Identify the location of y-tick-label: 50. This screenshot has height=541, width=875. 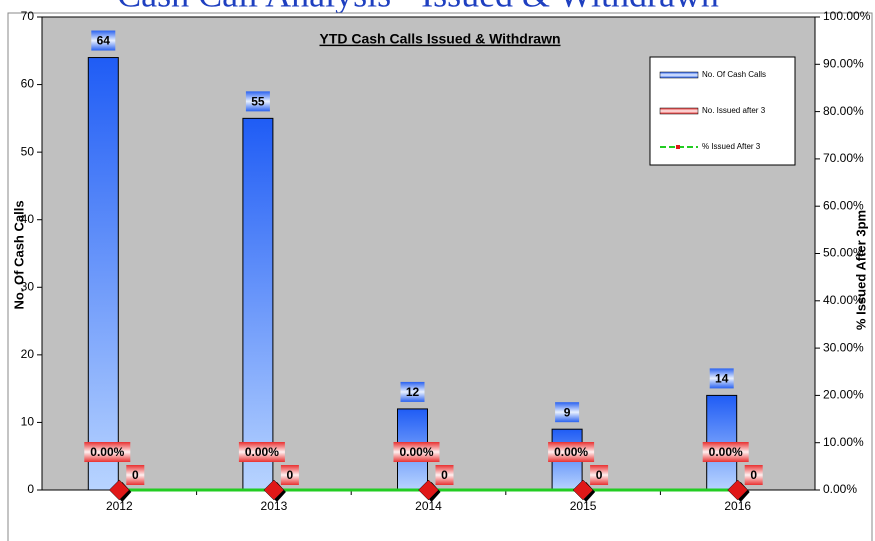
(28, 151).